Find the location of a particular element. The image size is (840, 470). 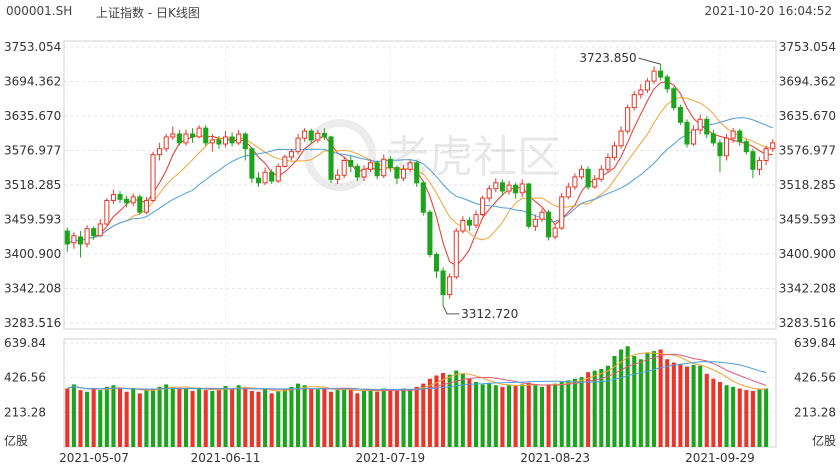

price-tick-right: 3518.285 is located at coordinates (807, 185).